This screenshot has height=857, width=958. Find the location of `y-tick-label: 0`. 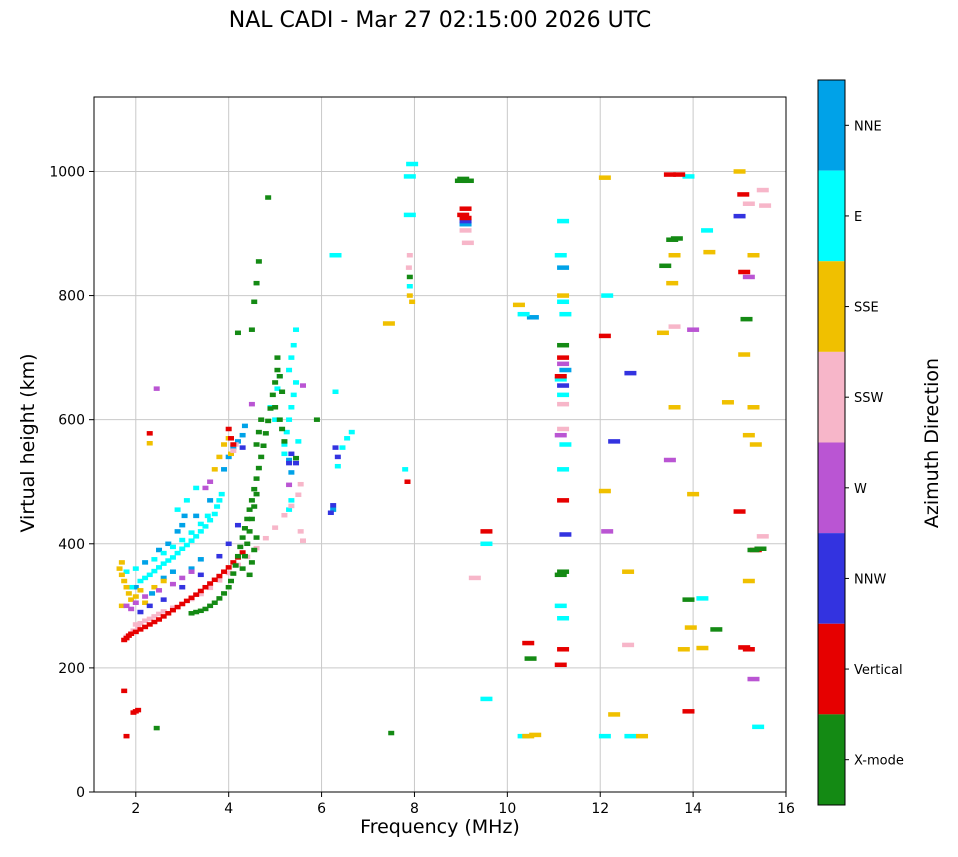

y-tick-label: 0 is located at coordinates (80, 793).